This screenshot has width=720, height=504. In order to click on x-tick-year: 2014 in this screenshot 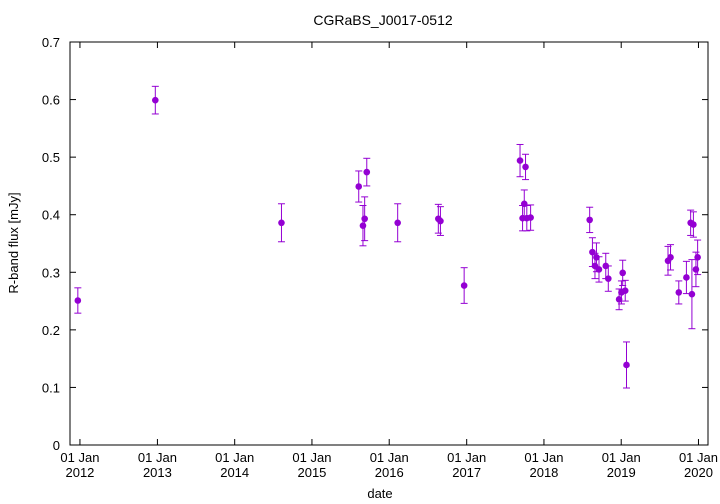, I will do `click(234, 472)`.